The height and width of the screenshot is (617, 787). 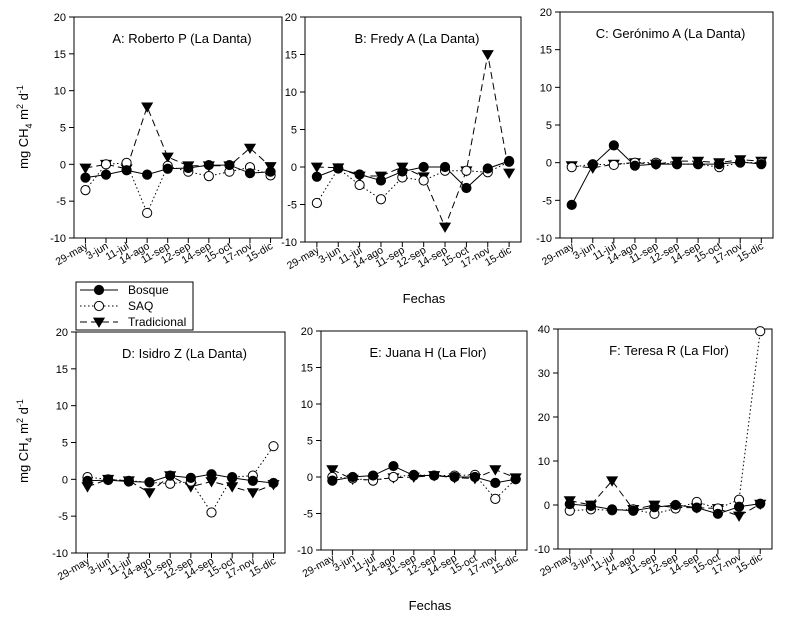 I want to click on legend: Bosque SAQ Tradicional, so click(x=134, y=306).